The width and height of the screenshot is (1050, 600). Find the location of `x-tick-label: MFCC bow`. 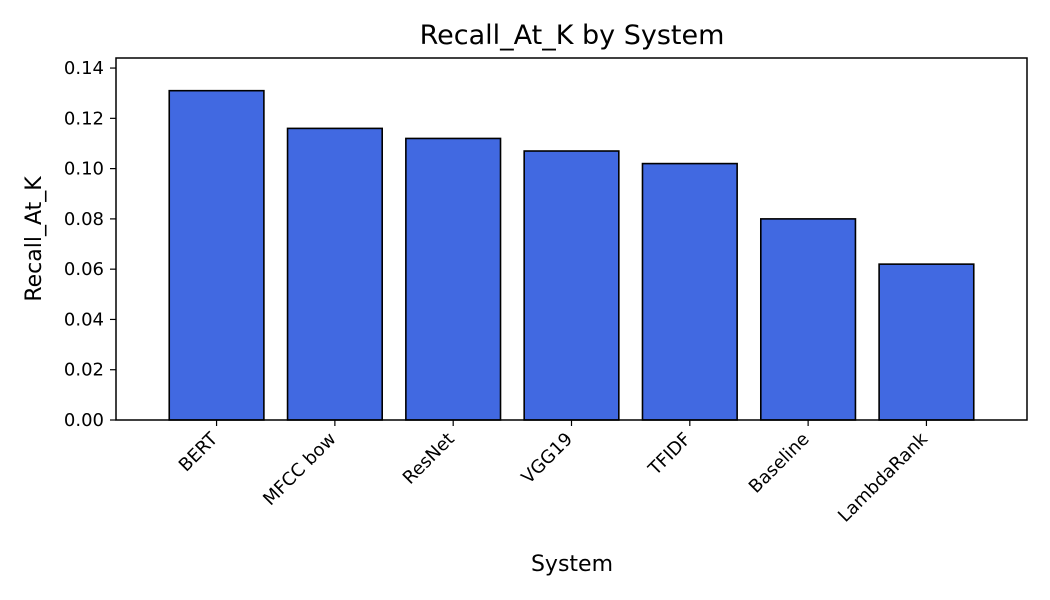

x-tick-label: MFCC bow is located at coordinates (299, 469).